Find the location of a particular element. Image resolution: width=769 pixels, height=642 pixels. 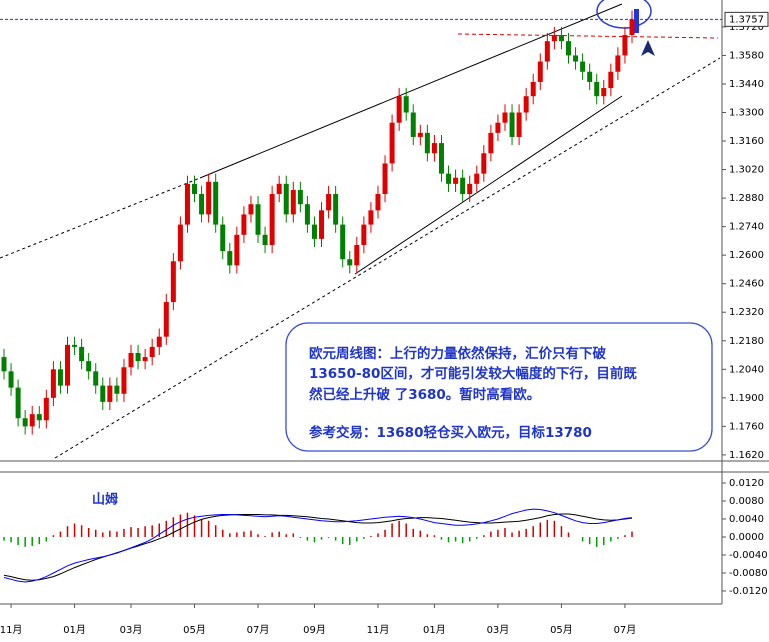

y-tick-label: 0.0000 is located at coordinates (746, 537).